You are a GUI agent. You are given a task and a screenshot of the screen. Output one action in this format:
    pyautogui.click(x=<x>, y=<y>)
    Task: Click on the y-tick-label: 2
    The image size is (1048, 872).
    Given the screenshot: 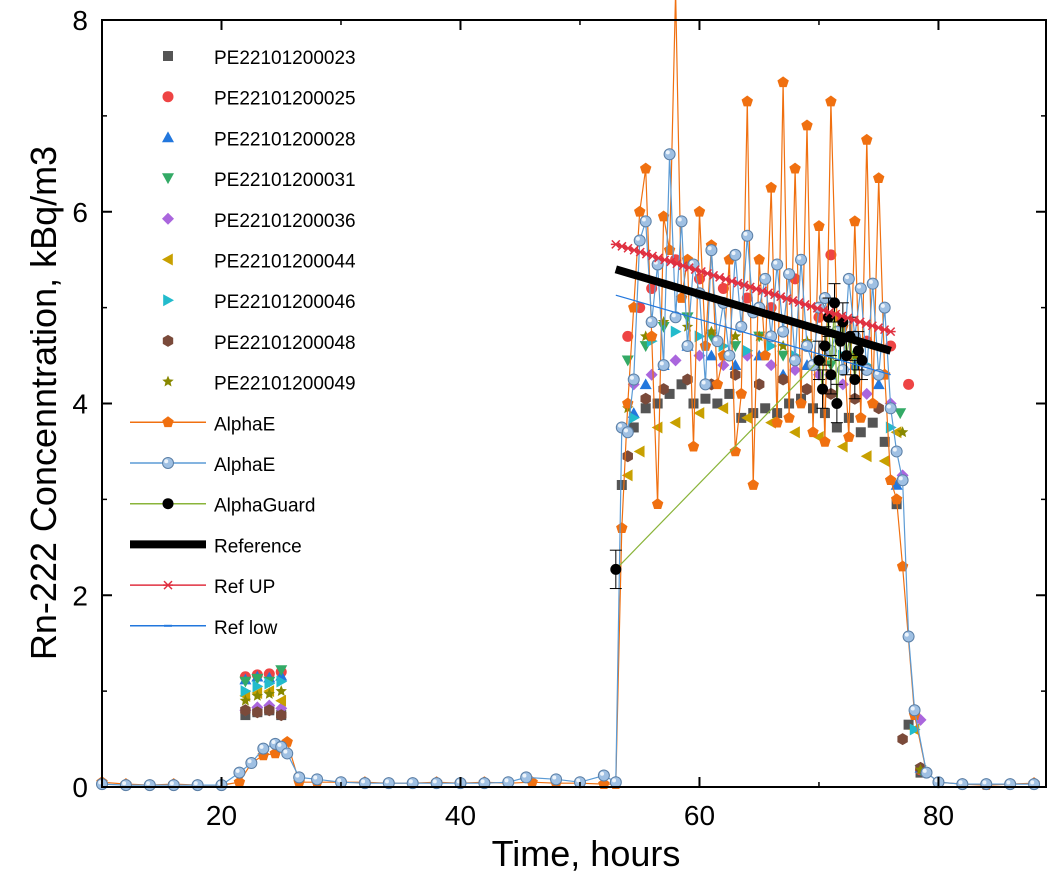 What is the action you would take?
    pyautogui.click(x=80, y=595)
    